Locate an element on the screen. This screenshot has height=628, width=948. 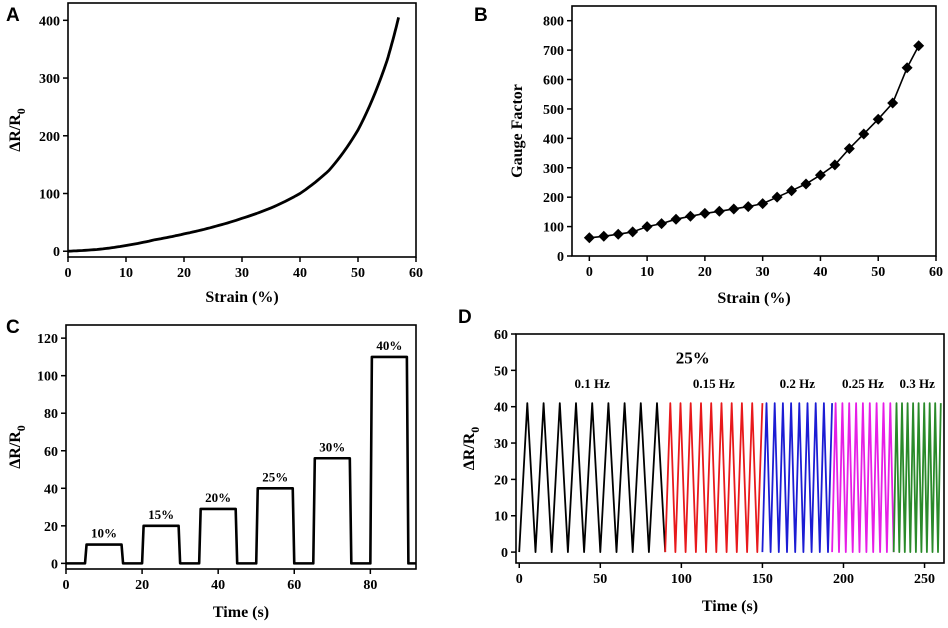
y-tick-label: 80 is located at coordinates (51, 414).